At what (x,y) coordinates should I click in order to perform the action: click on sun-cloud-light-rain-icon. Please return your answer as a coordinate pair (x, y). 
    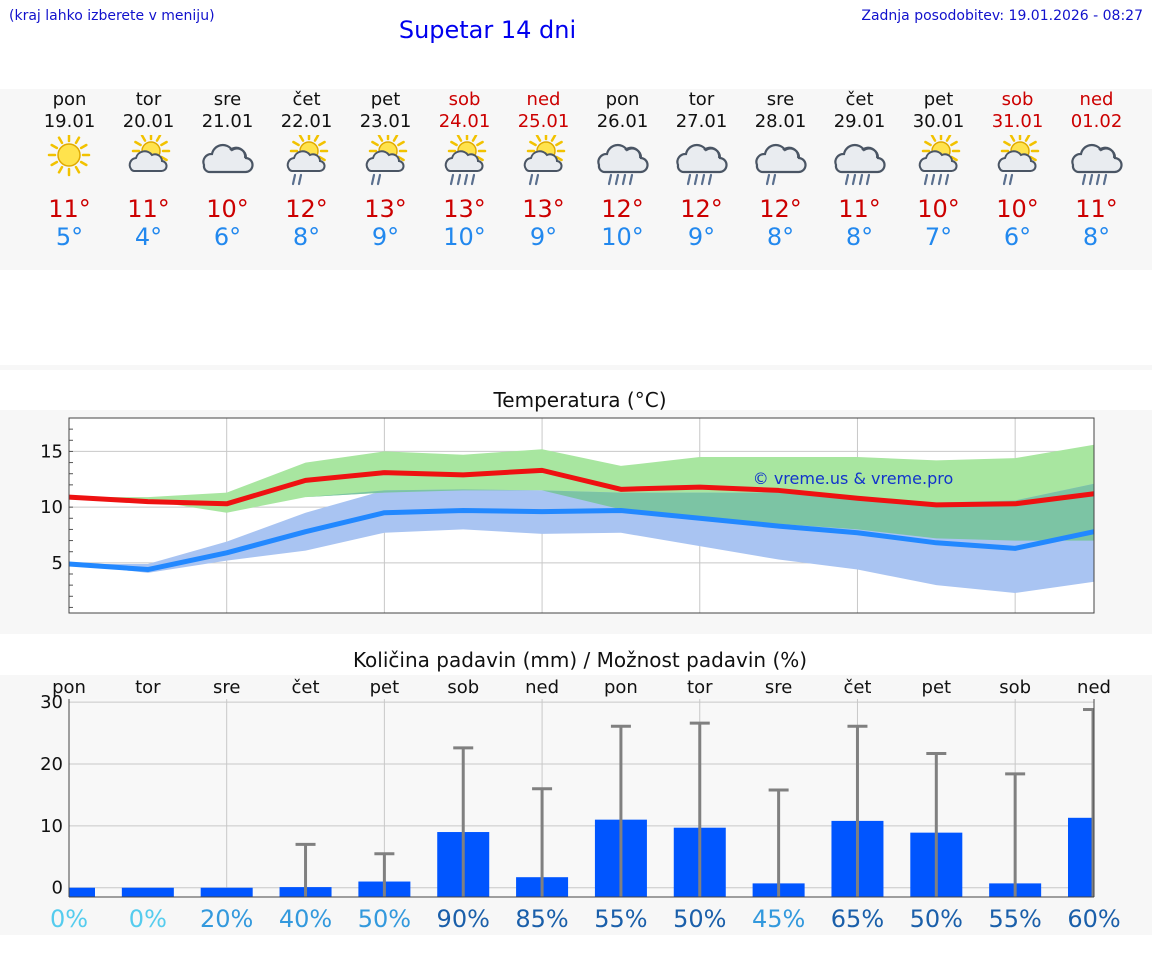
    Looking at the image, I should click on (1017, 164).